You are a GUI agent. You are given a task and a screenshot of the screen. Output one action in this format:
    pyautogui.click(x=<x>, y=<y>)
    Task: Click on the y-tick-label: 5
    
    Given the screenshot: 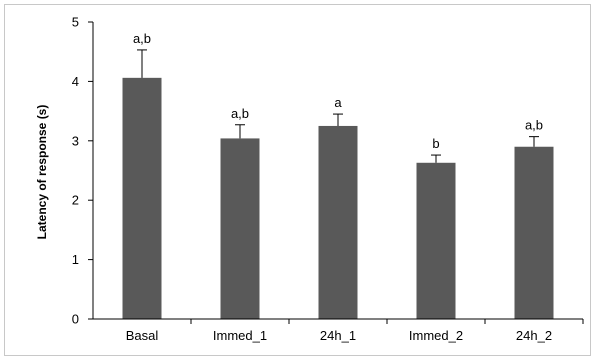 What is the action you would take?
    pyautogui.click(x=75, y=22)
    